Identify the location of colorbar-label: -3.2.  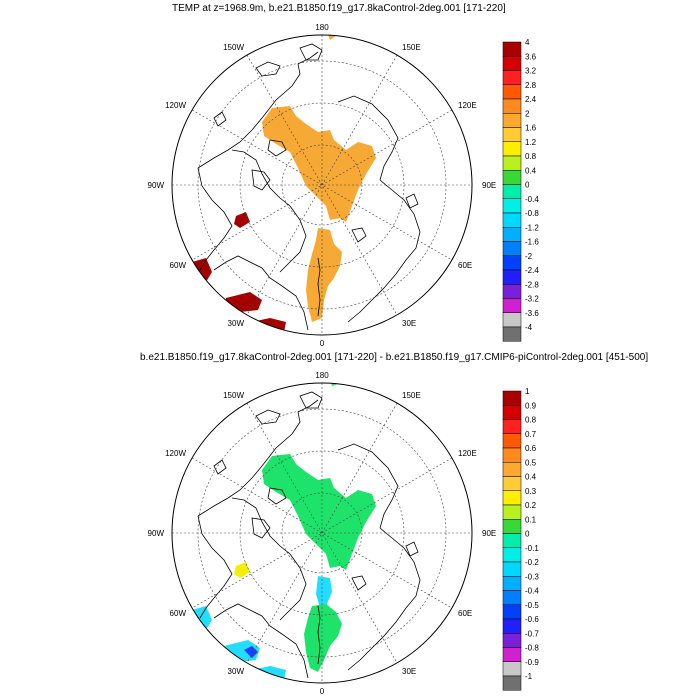
(532, 299).